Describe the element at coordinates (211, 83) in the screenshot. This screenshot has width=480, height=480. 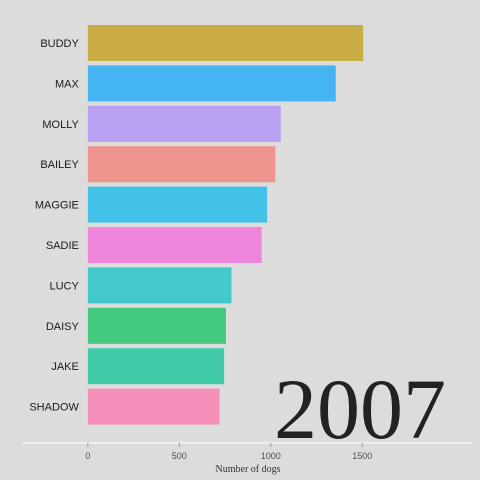
I see `bar-max` at that location.